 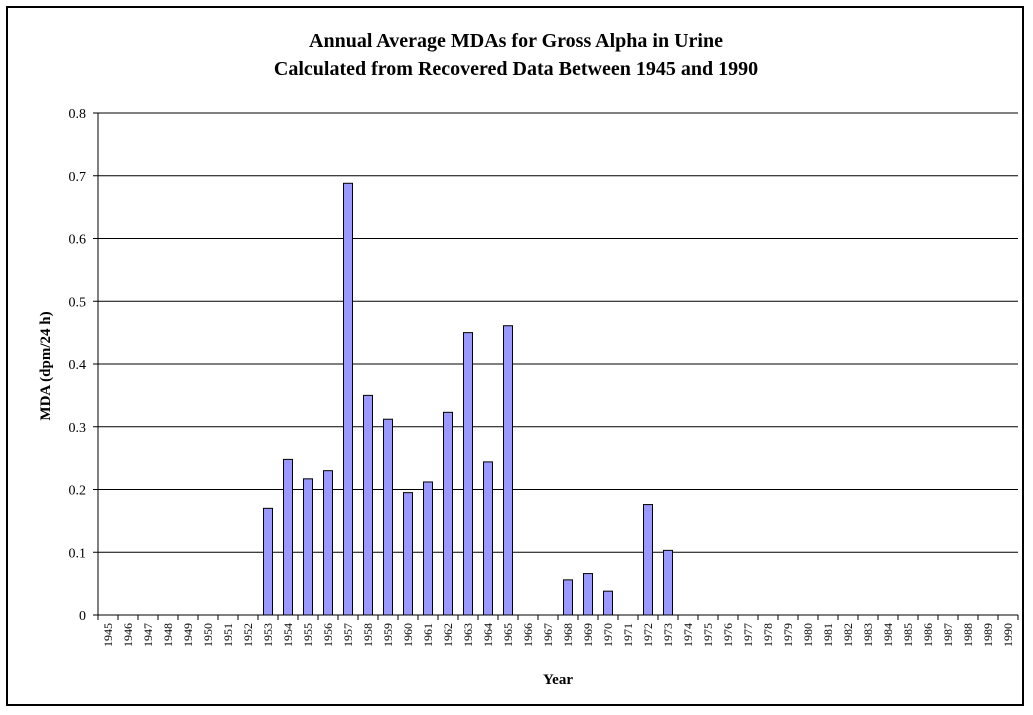 I want to click on y-tick-label: 0.5, so click(x=78, y=302).